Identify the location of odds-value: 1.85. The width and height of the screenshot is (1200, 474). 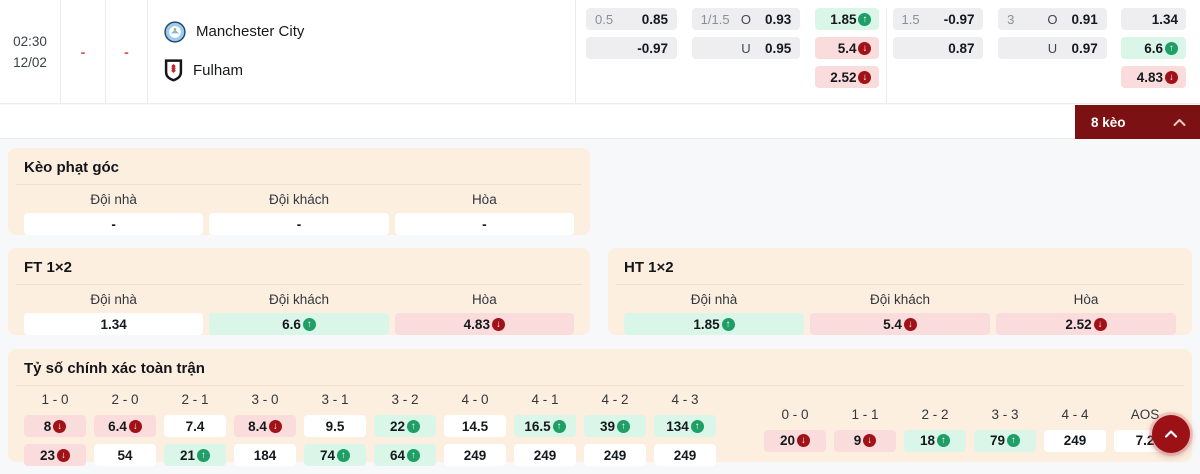
(706, 324).